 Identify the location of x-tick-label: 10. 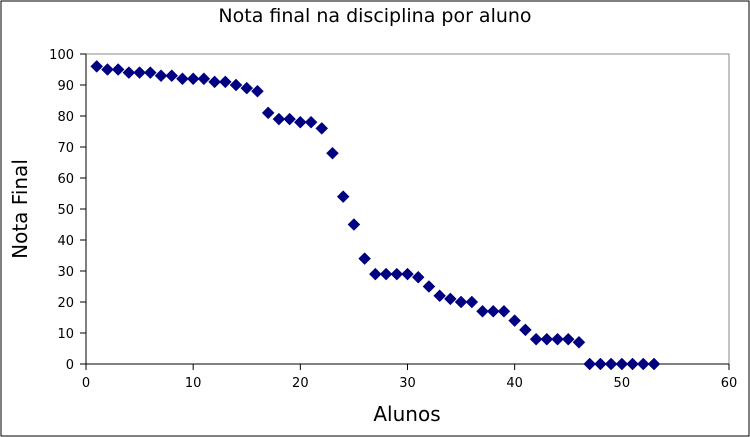
(193, 383).